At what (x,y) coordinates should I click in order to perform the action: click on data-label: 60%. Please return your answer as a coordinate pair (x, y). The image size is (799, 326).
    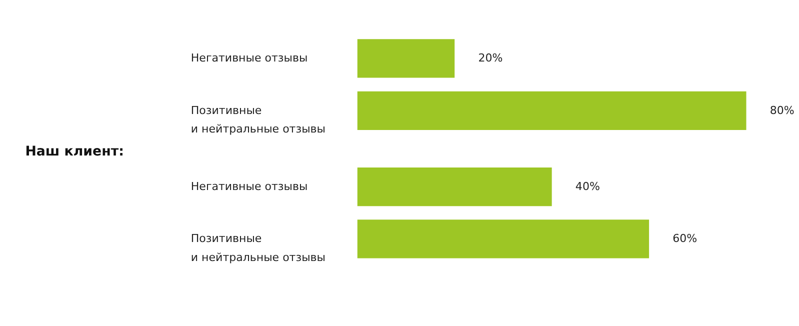
    Looking at the image, I should click on (685, 239).